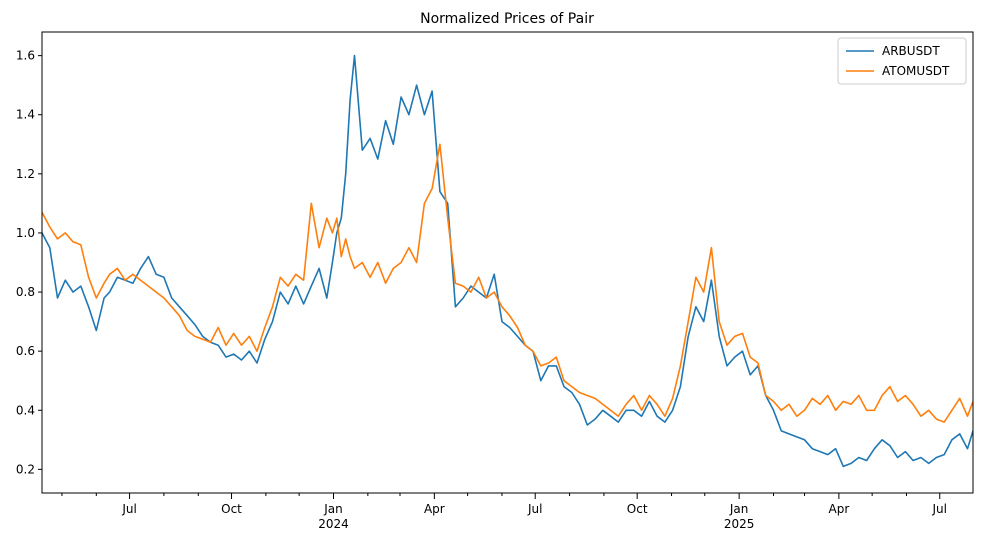 The image size is (981, 544). I want to click on legend-box, so click(902, 61).